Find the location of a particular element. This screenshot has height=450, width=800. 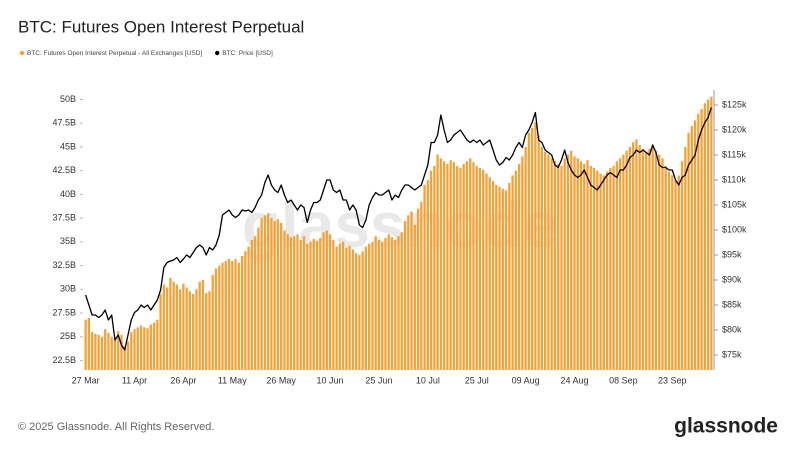

x-tick-label: 09 Aug is located at coordinates (526, 380).